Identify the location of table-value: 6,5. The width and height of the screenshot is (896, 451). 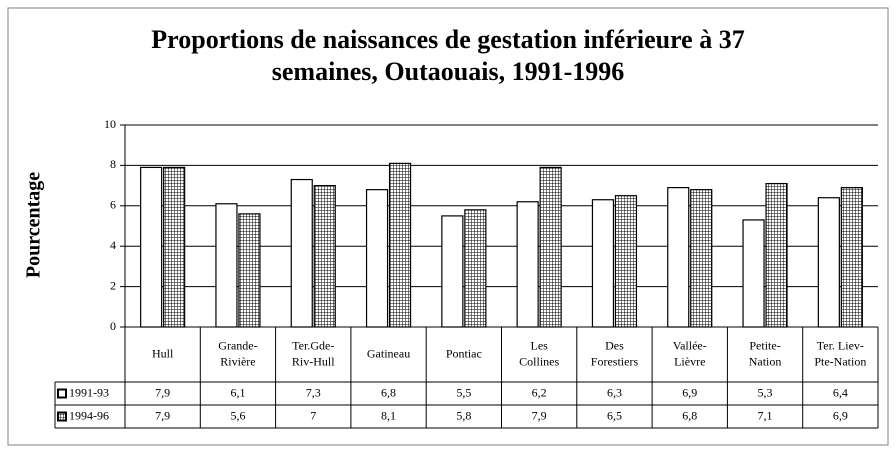
(614, 415).